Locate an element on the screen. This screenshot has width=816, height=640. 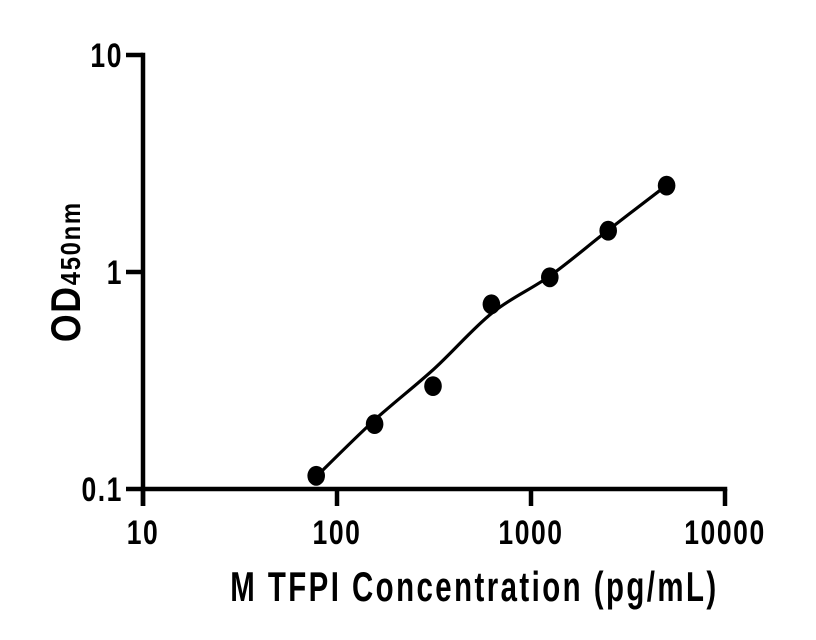
x-tick-label: 10000 is located at coordinates (725, 533).